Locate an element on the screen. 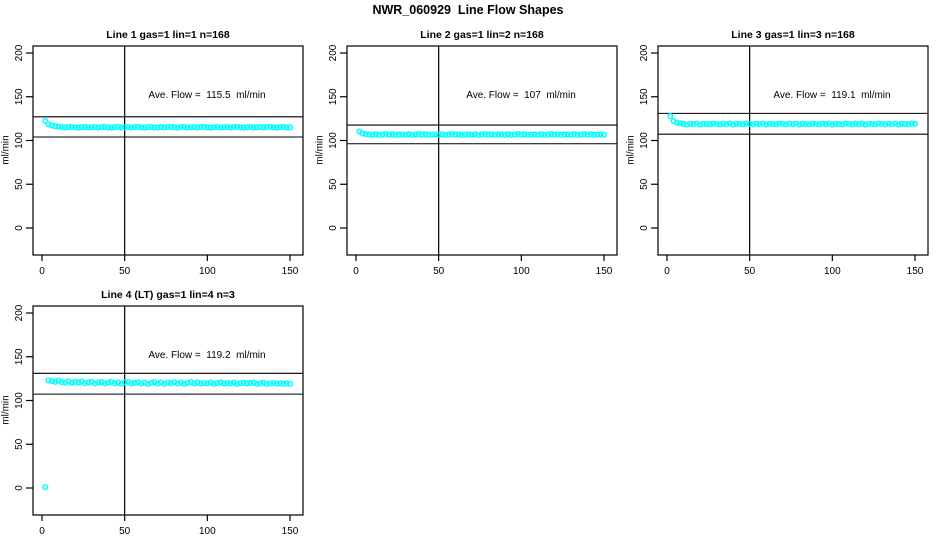 The height and width of the screenshot is (540, 936). y-tick-label: 0 is located at coordinates (19, 228).